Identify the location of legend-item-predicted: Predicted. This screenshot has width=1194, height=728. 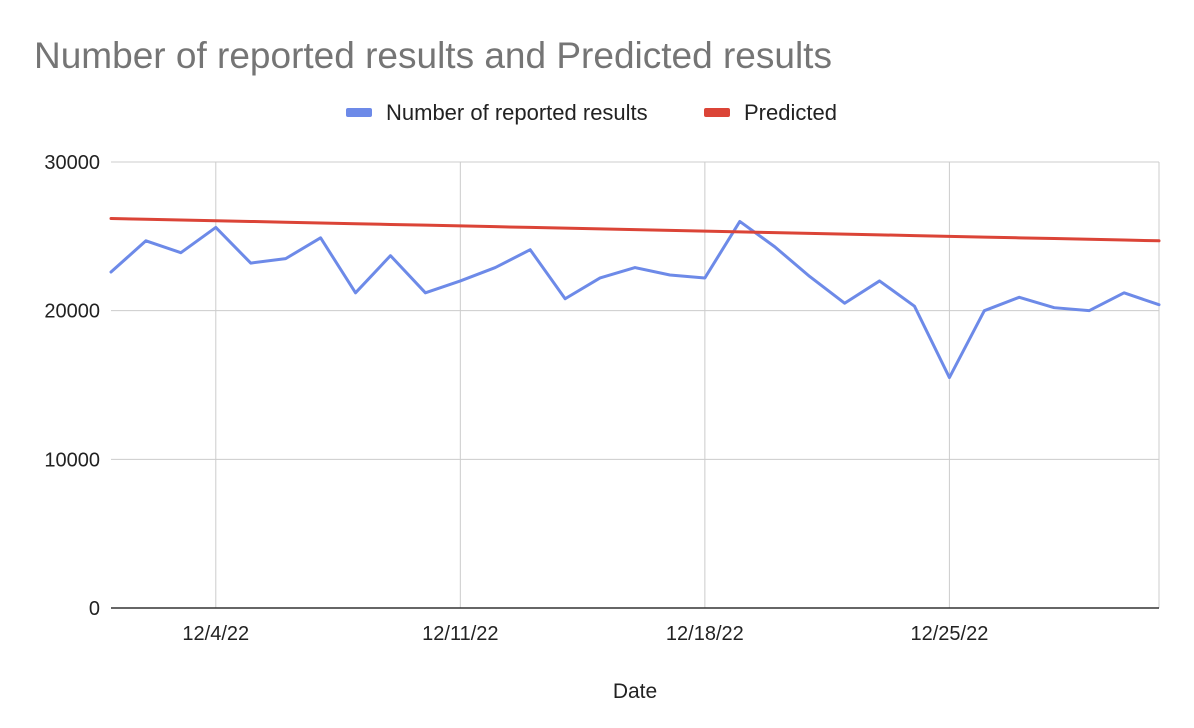
(770, 112).